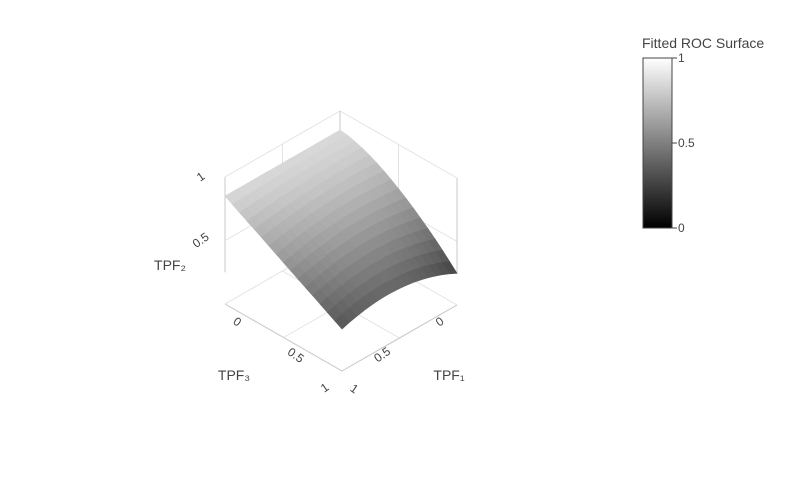  What do you see at coordinates (657, 143) in the screenshot?
I see `colorbar-gradient` at bounding box center [657, 143].